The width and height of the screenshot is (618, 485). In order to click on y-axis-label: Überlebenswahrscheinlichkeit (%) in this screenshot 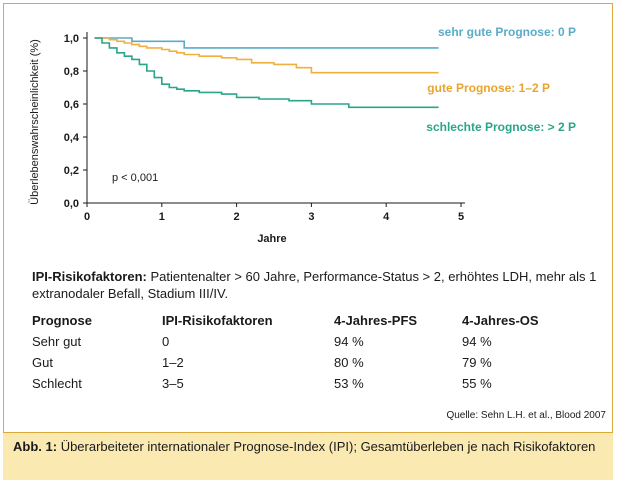, I will do `click(35, 122)`.